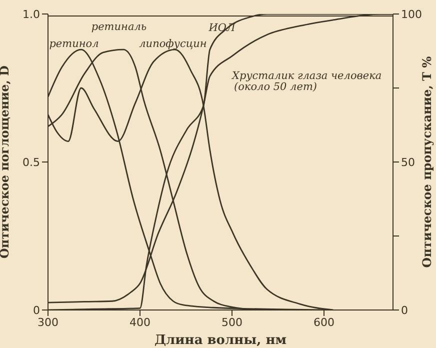 Image resolution: width=436 pixels, height=348 pixels. I want to click on x-tick-label: 400, so click(140, 322).